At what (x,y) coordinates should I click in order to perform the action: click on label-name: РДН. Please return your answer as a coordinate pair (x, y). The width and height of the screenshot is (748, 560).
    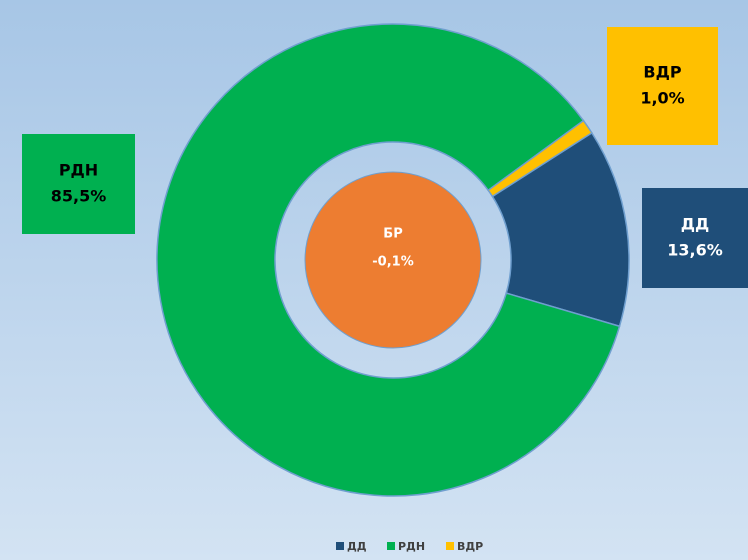
    Looking at the image, I should click on (78, 170).